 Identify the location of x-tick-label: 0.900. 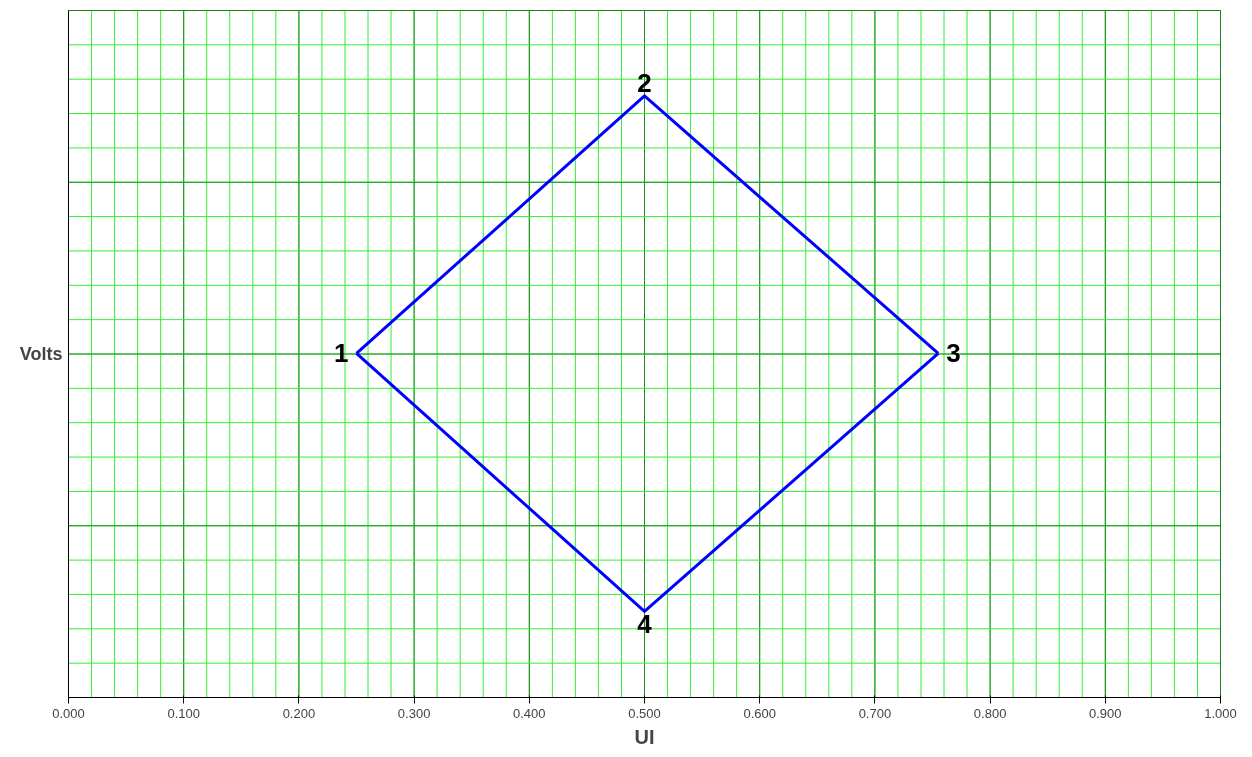
(1105, 713).